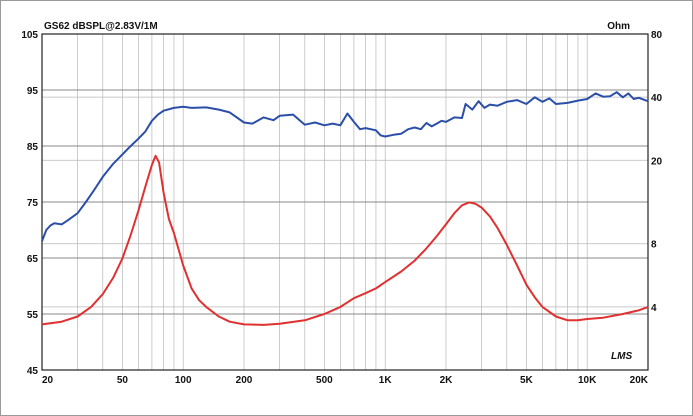  Describe the element at coordinates (587, 380) in the screenshot. I see `x-tick-label: 10K` at that location.